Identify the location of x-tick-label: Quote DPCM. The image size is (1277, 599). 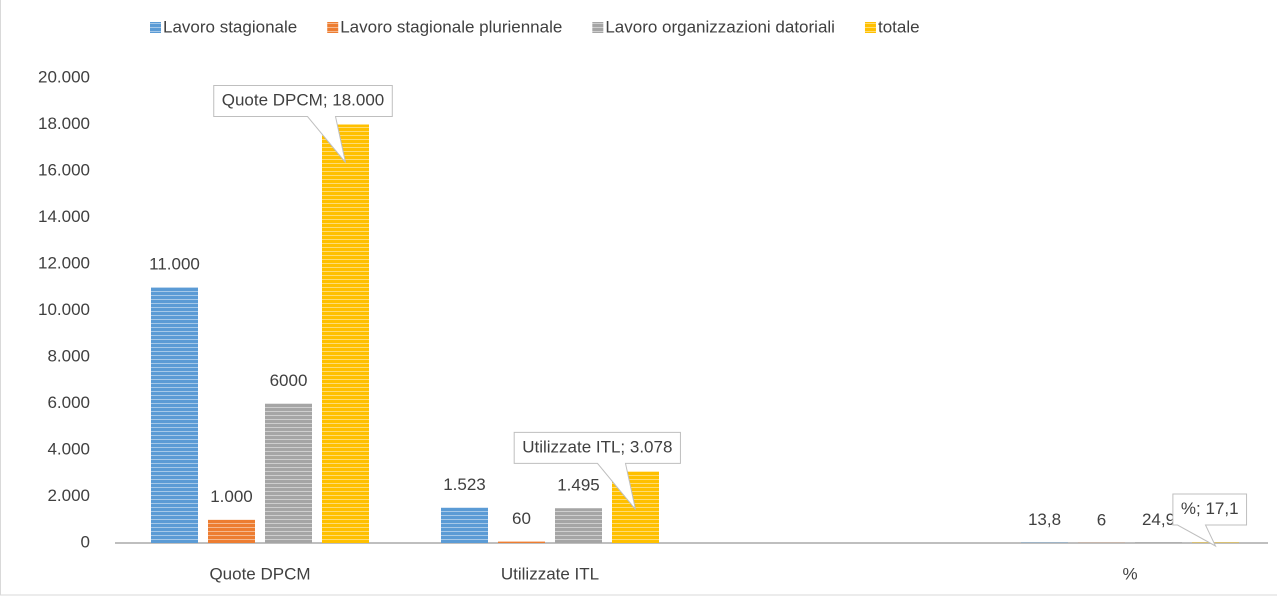
(259, 573).